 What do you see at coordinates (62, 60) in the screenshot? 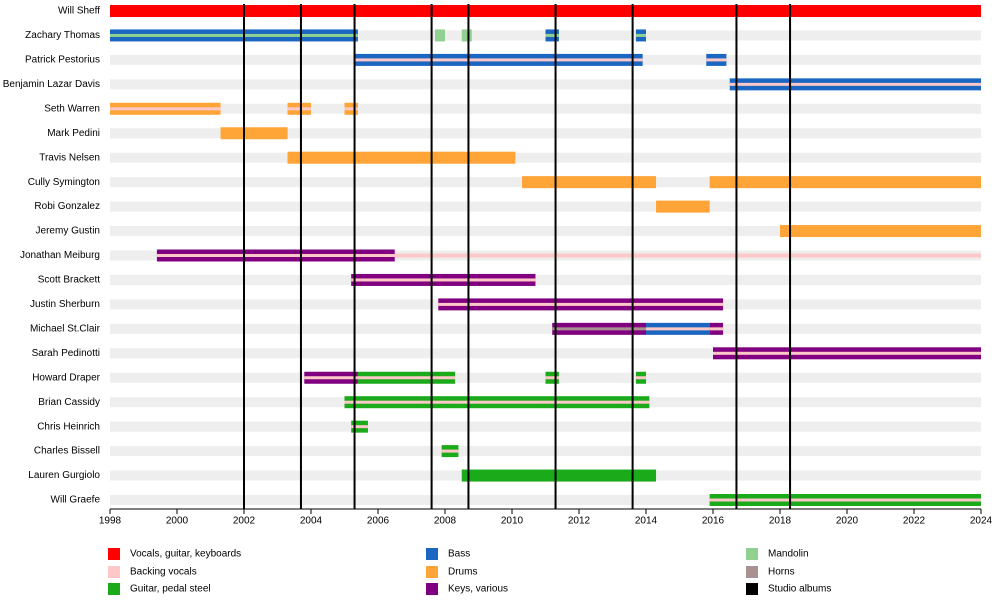
I see `member-label: Patrick Pestorius` at bounding box center [62, 60].